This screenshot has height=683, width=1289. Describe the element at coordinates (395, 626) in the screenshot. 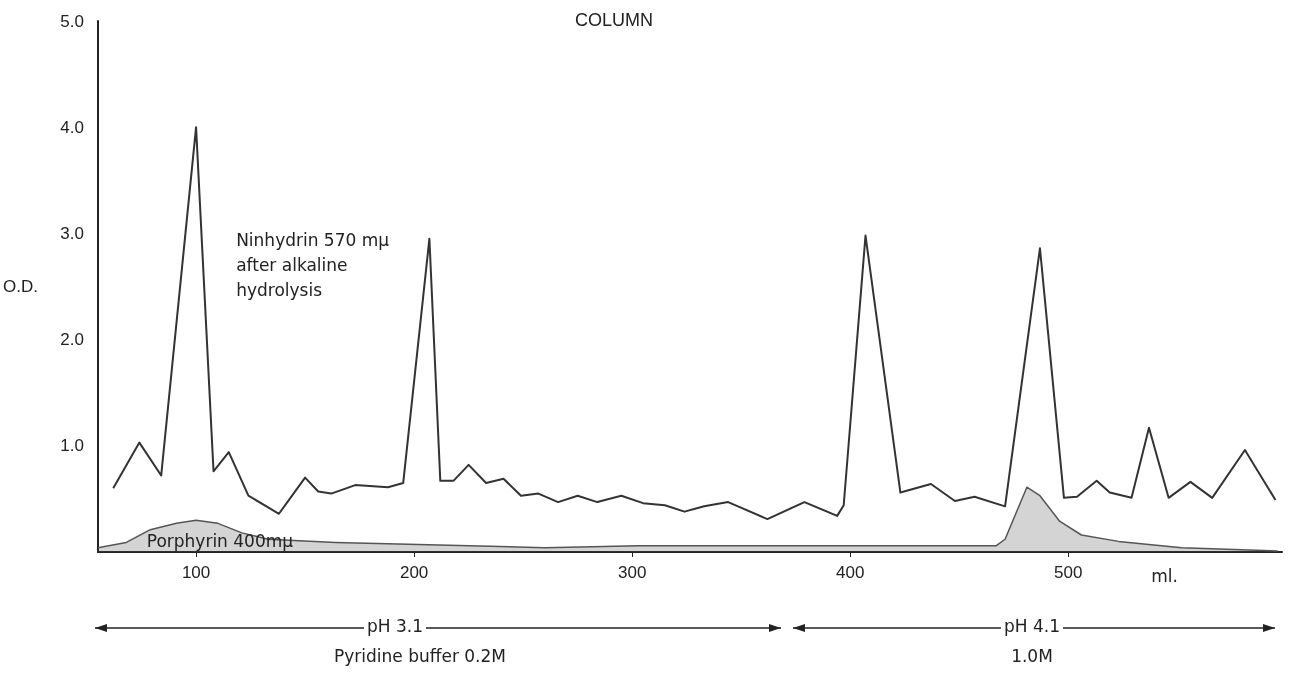

I see `text: pH 3.1` at that location.